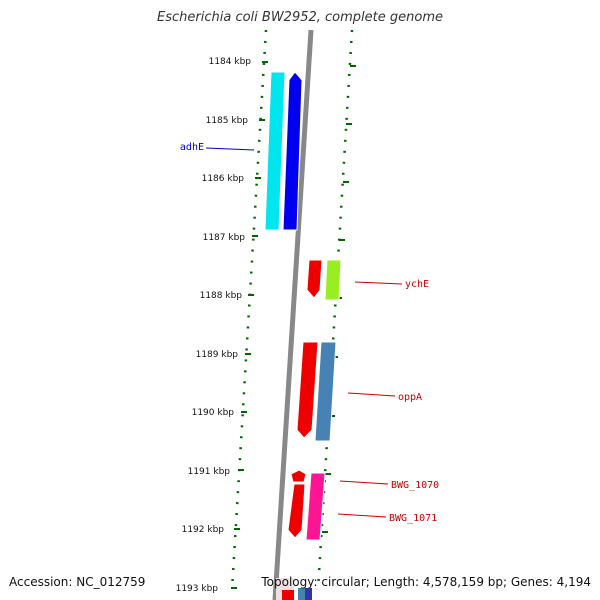  I want to click on partial-gene-red, so click(288, 595).